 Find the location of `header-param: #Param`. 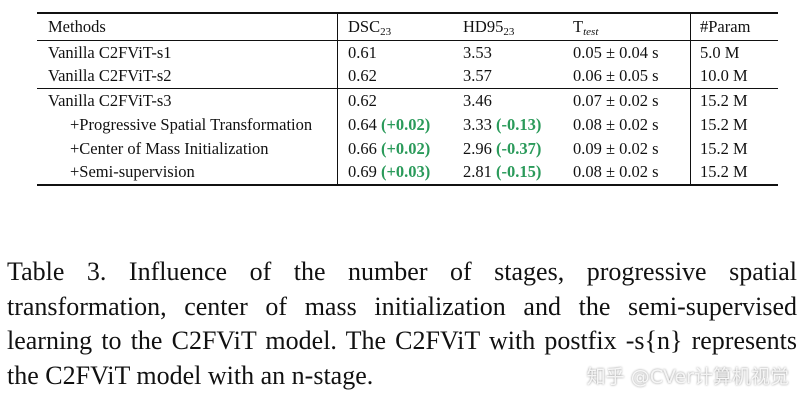

header-param: #Param is located at coordinates (725, 26).